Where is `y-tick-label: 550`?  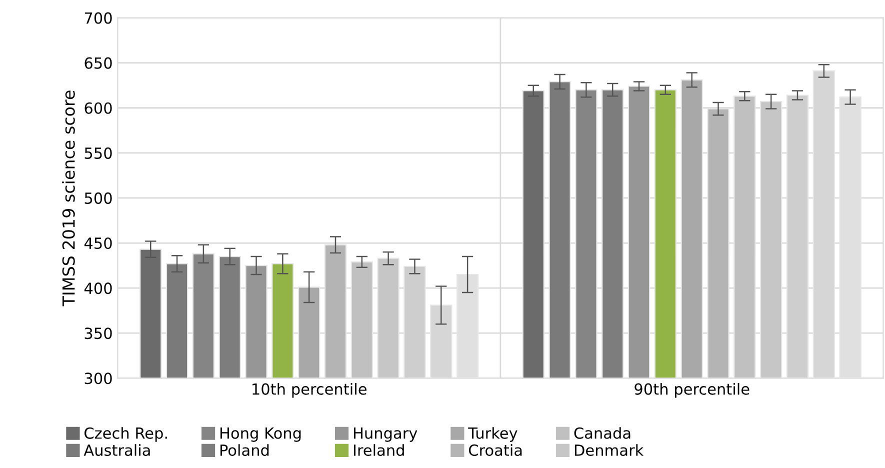 y-tick-label: 550 is located at coordinates (98, 153).